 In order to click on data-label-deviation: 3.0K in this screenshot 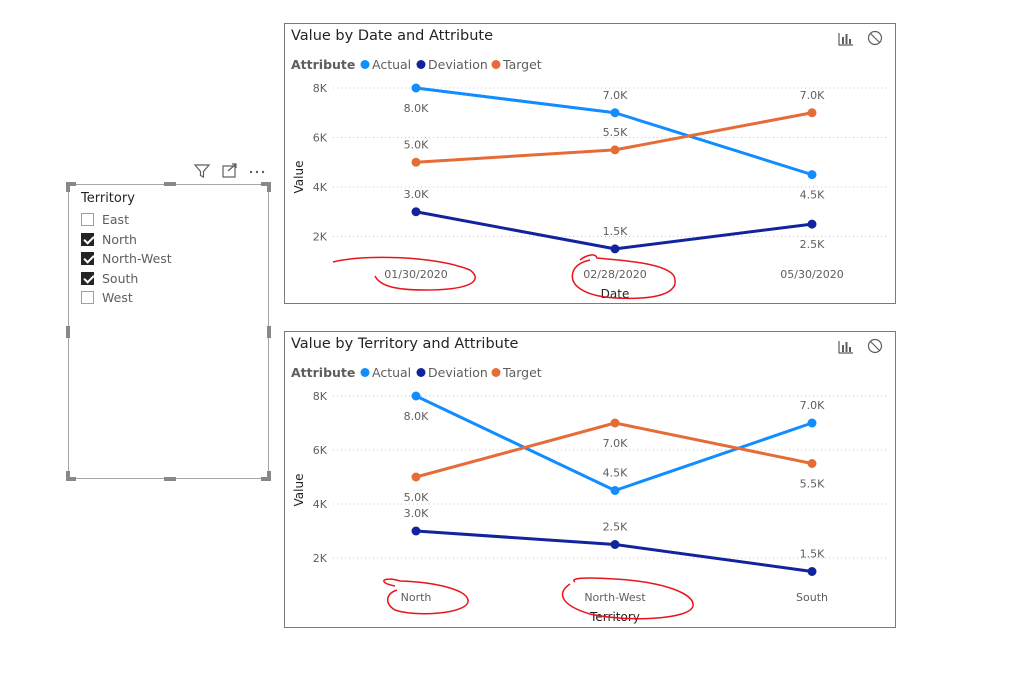, I will do `click(416, 194)`.